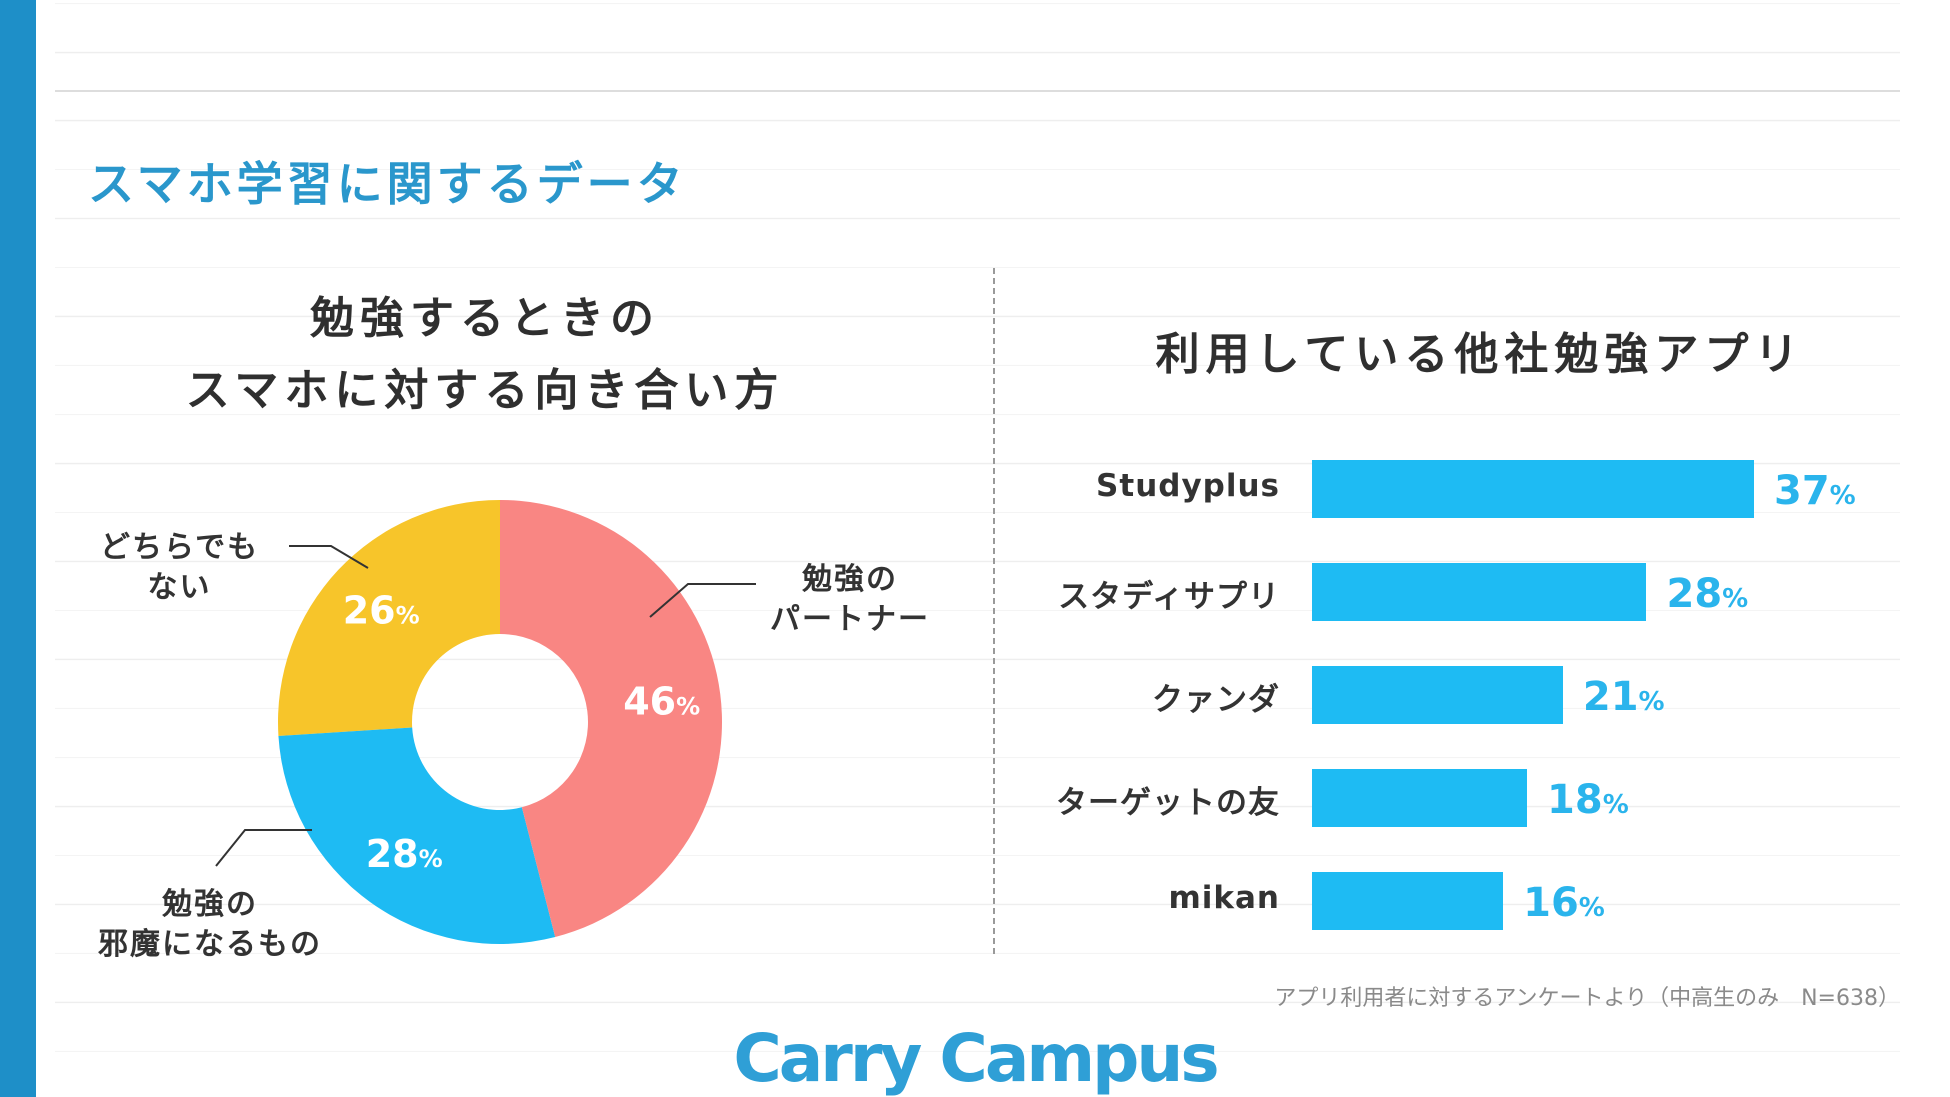  What do you see at coordinates (381, 610) in the screenshot?
I see `donut-value-label-neither: 26%` at bounding box center [381, 610].